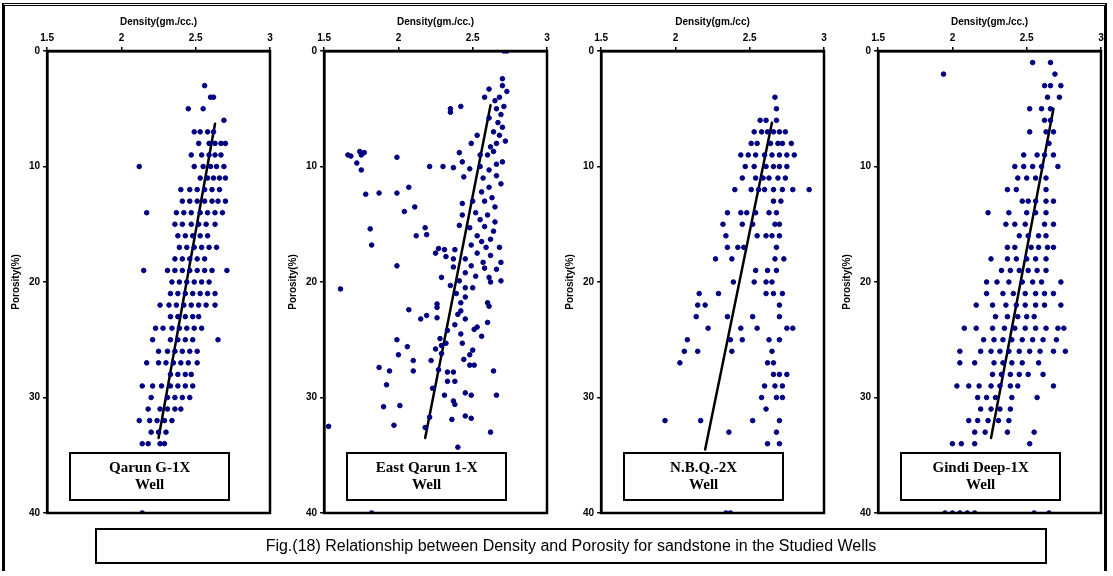 This screenshot has height=576, width=1113. What do you see at coordinates (426, 476) in the screenshot?
I see `text-box: East Qarun 1-X Well` at bounding box center [426, 476].